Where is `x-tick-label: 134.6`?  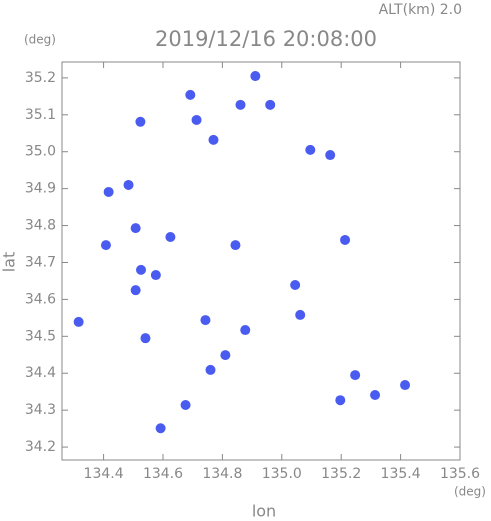
x-tick-label: 134.6 is located at coordinates (163, 474).